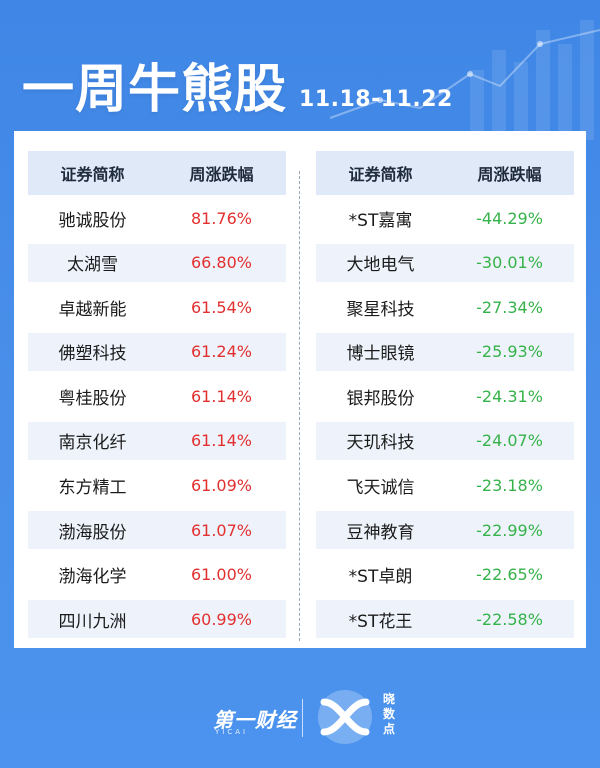 This screenshot has width=600, height=768. Describe the element at coordinates (302, 718) in the screenshot. I see `logo-separator` at that location.